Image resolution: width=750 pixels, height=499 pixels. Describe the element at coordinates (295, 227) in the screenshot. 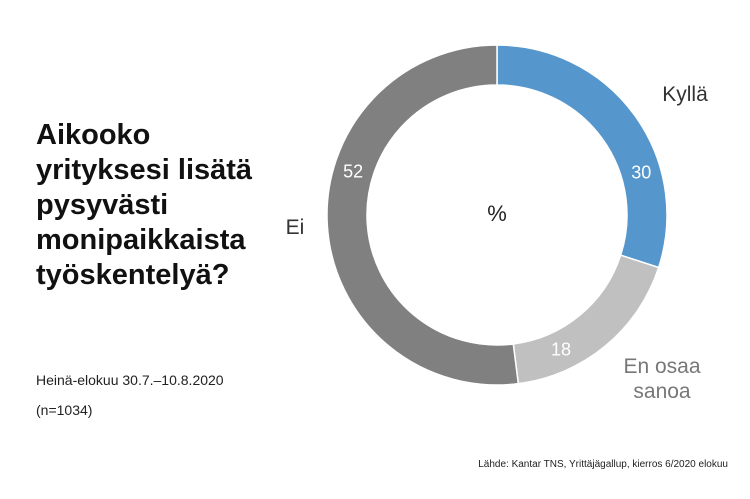

I see `category-label: Ei` at that location.